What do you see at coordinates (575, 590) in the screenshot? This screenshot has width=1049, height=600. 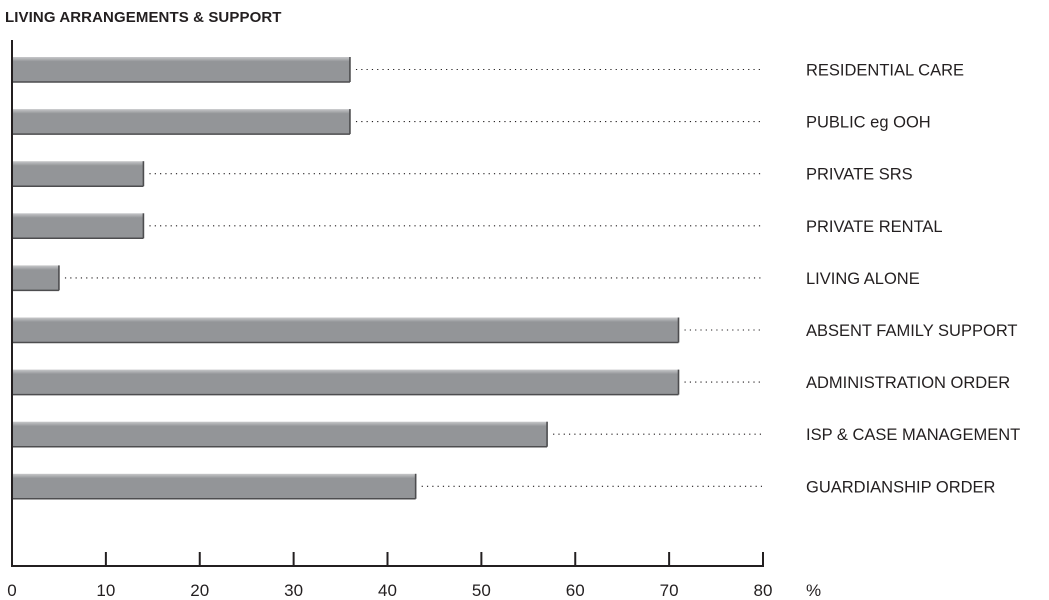 I see `x-tick-label: 60` at bounding box center [575, 590].